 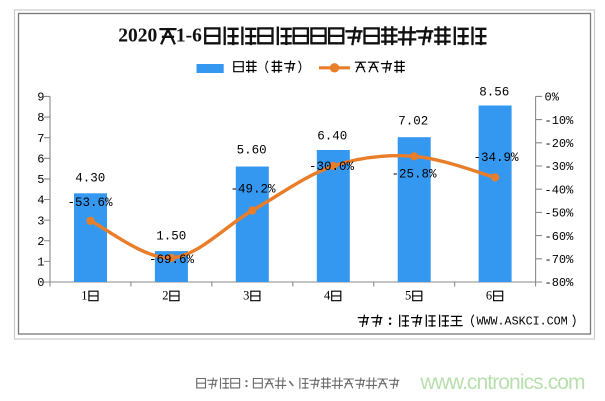 I want to click on svg-text: 0%, so click(x=552, y=98).